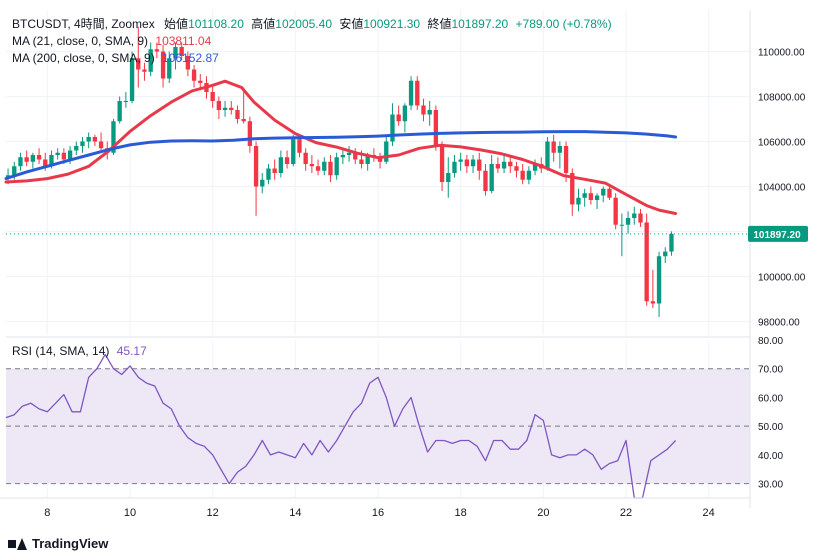 The height and width of the screenshot is (560, 817). I want to click on rsi-tick-label: 60.00, so click(770, 398).